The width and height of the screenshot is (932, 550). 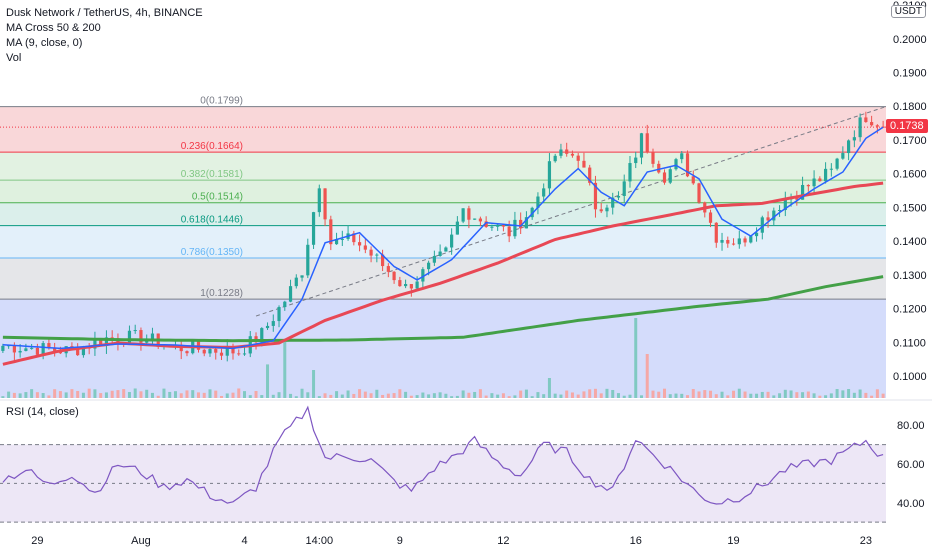 What do you see at coordinates (44, 43) in the screenshot?
I see `ma-legend: MA (9, close, 0)` at bounding box center [44, 43].